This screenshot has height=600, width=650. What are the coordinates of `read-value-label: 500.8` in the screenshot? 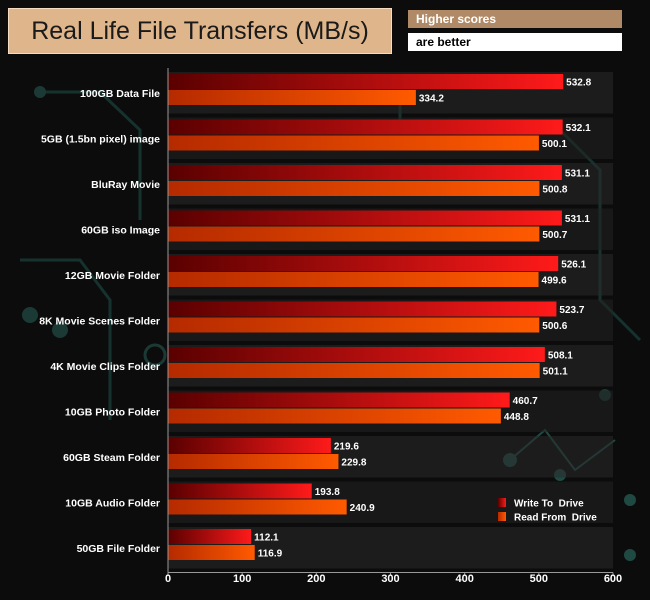 It's located at (554, 190).